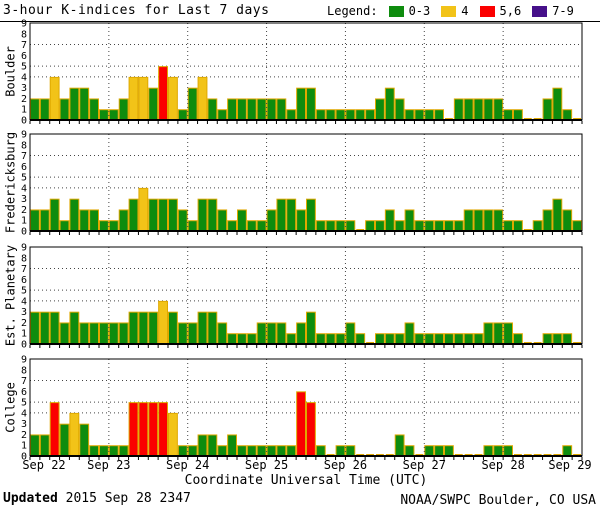 The height and width of the screenshot is (510, 600). I want to click on legend-item-red: 5,6, so click(500, 11).